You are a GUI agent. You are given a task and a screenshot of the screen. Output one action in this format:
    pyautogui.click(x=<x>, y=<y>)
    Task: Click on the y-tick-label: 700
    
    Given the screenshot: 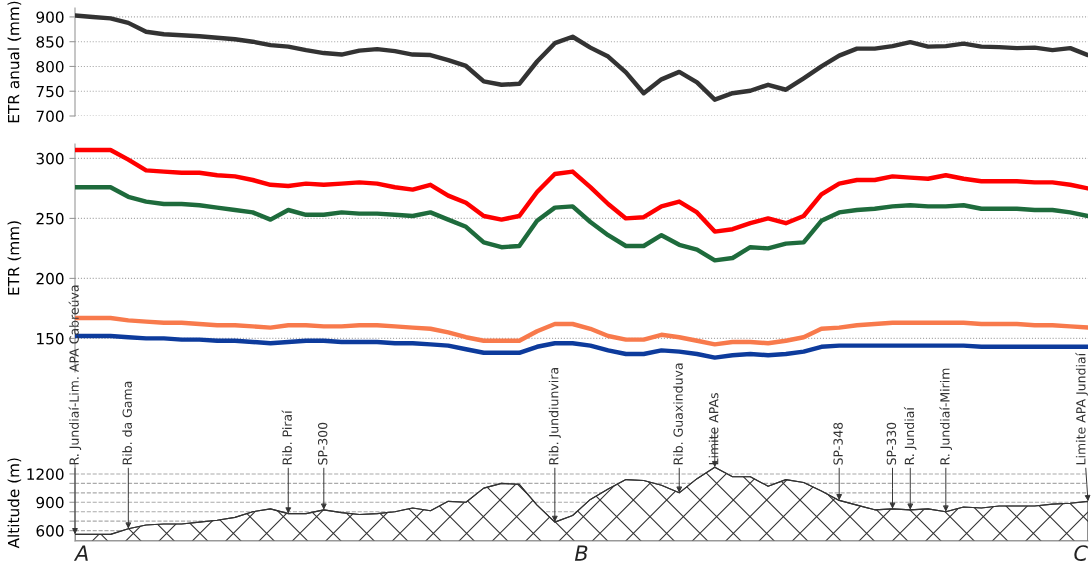 What is the action you would take?
    pyautogui.click(x=50, y=116)
    